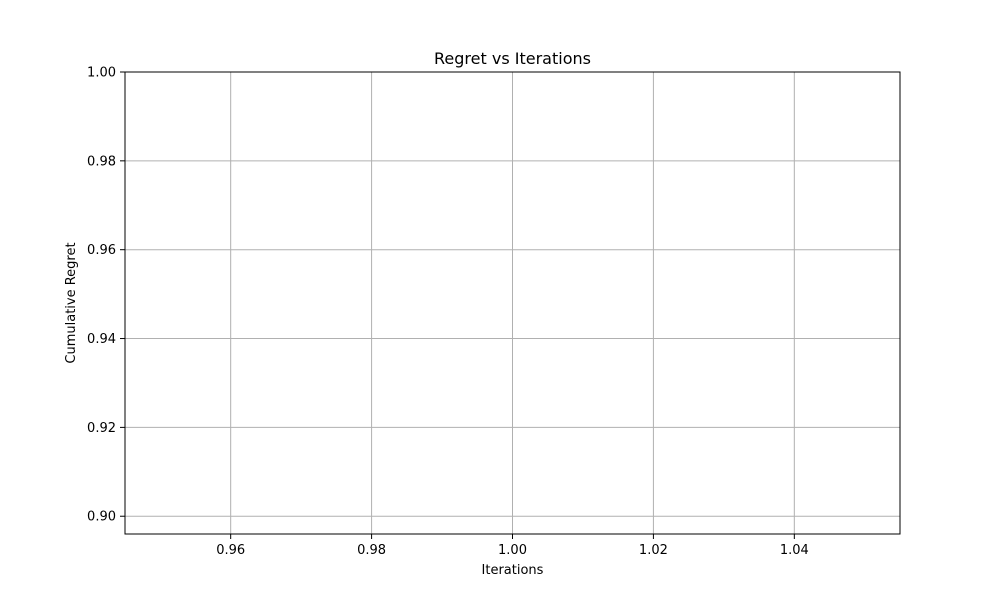 This screenshot has height=600, width=1000. Describe the element at coordinates (512, 550) in the screenshot. I see `x-tick-label: 1.00` at that location.